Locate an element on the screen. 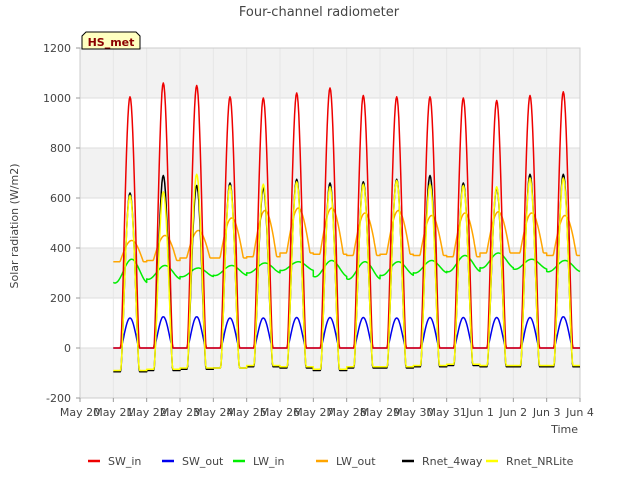 The height and width of the screenshot is (480, 640). y-tick-label: -200 is located at coordinates (58, 398).